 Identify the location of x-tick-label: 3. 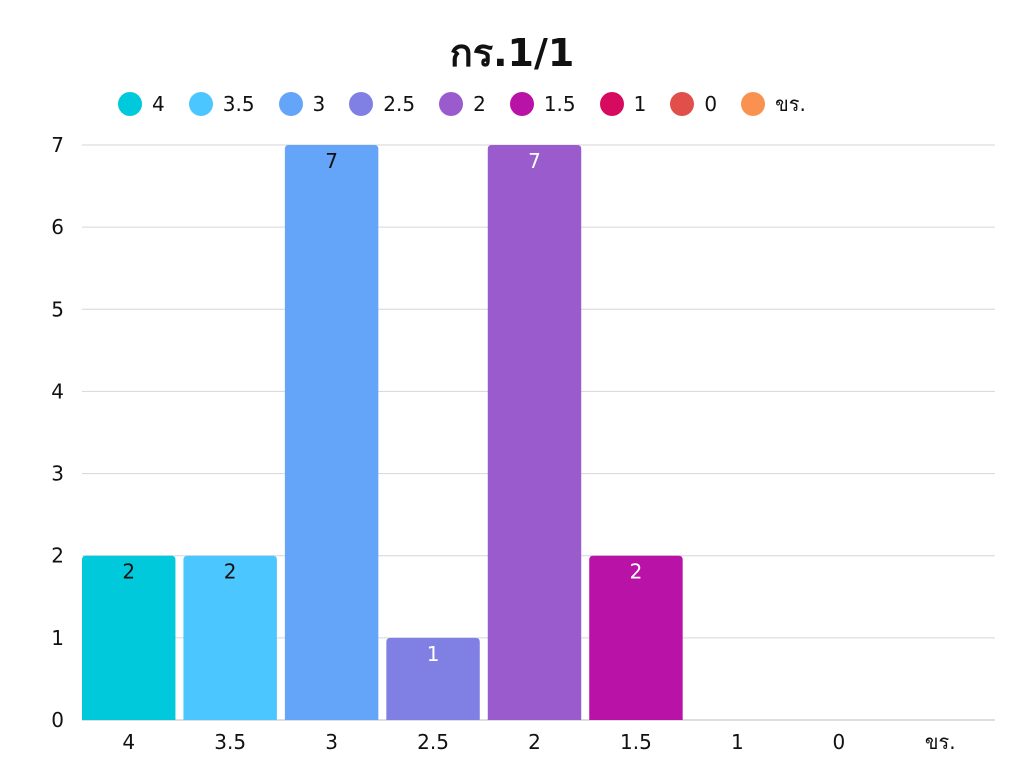
(331, 742).